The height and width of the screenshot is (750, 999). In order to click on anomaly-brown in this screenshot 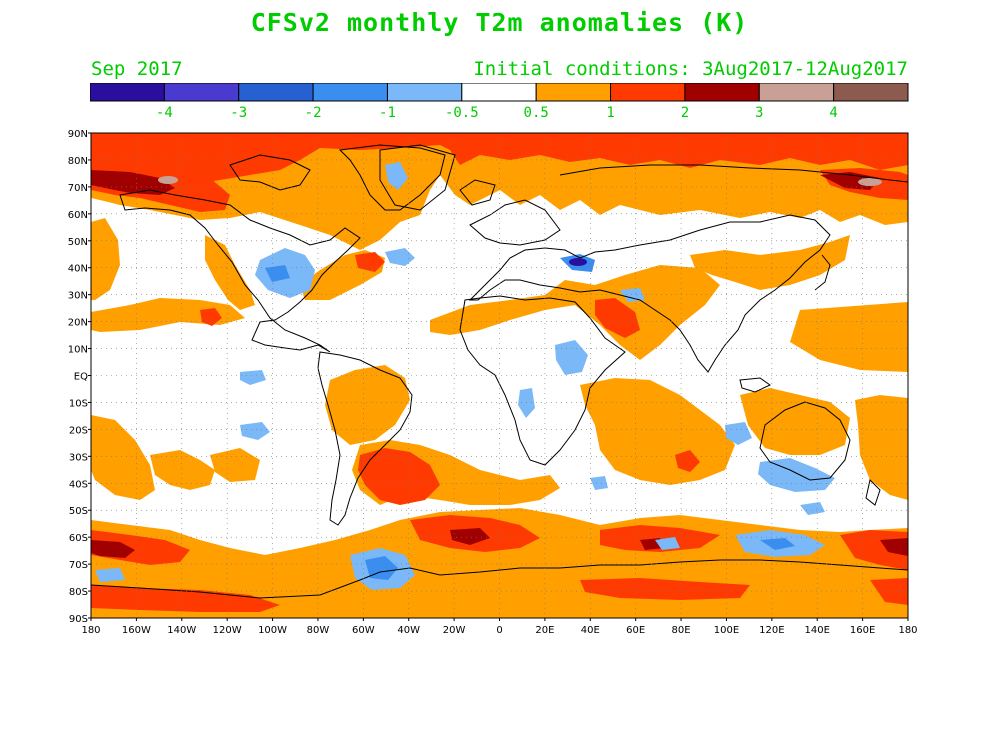, I will do `click(520, 181)`.